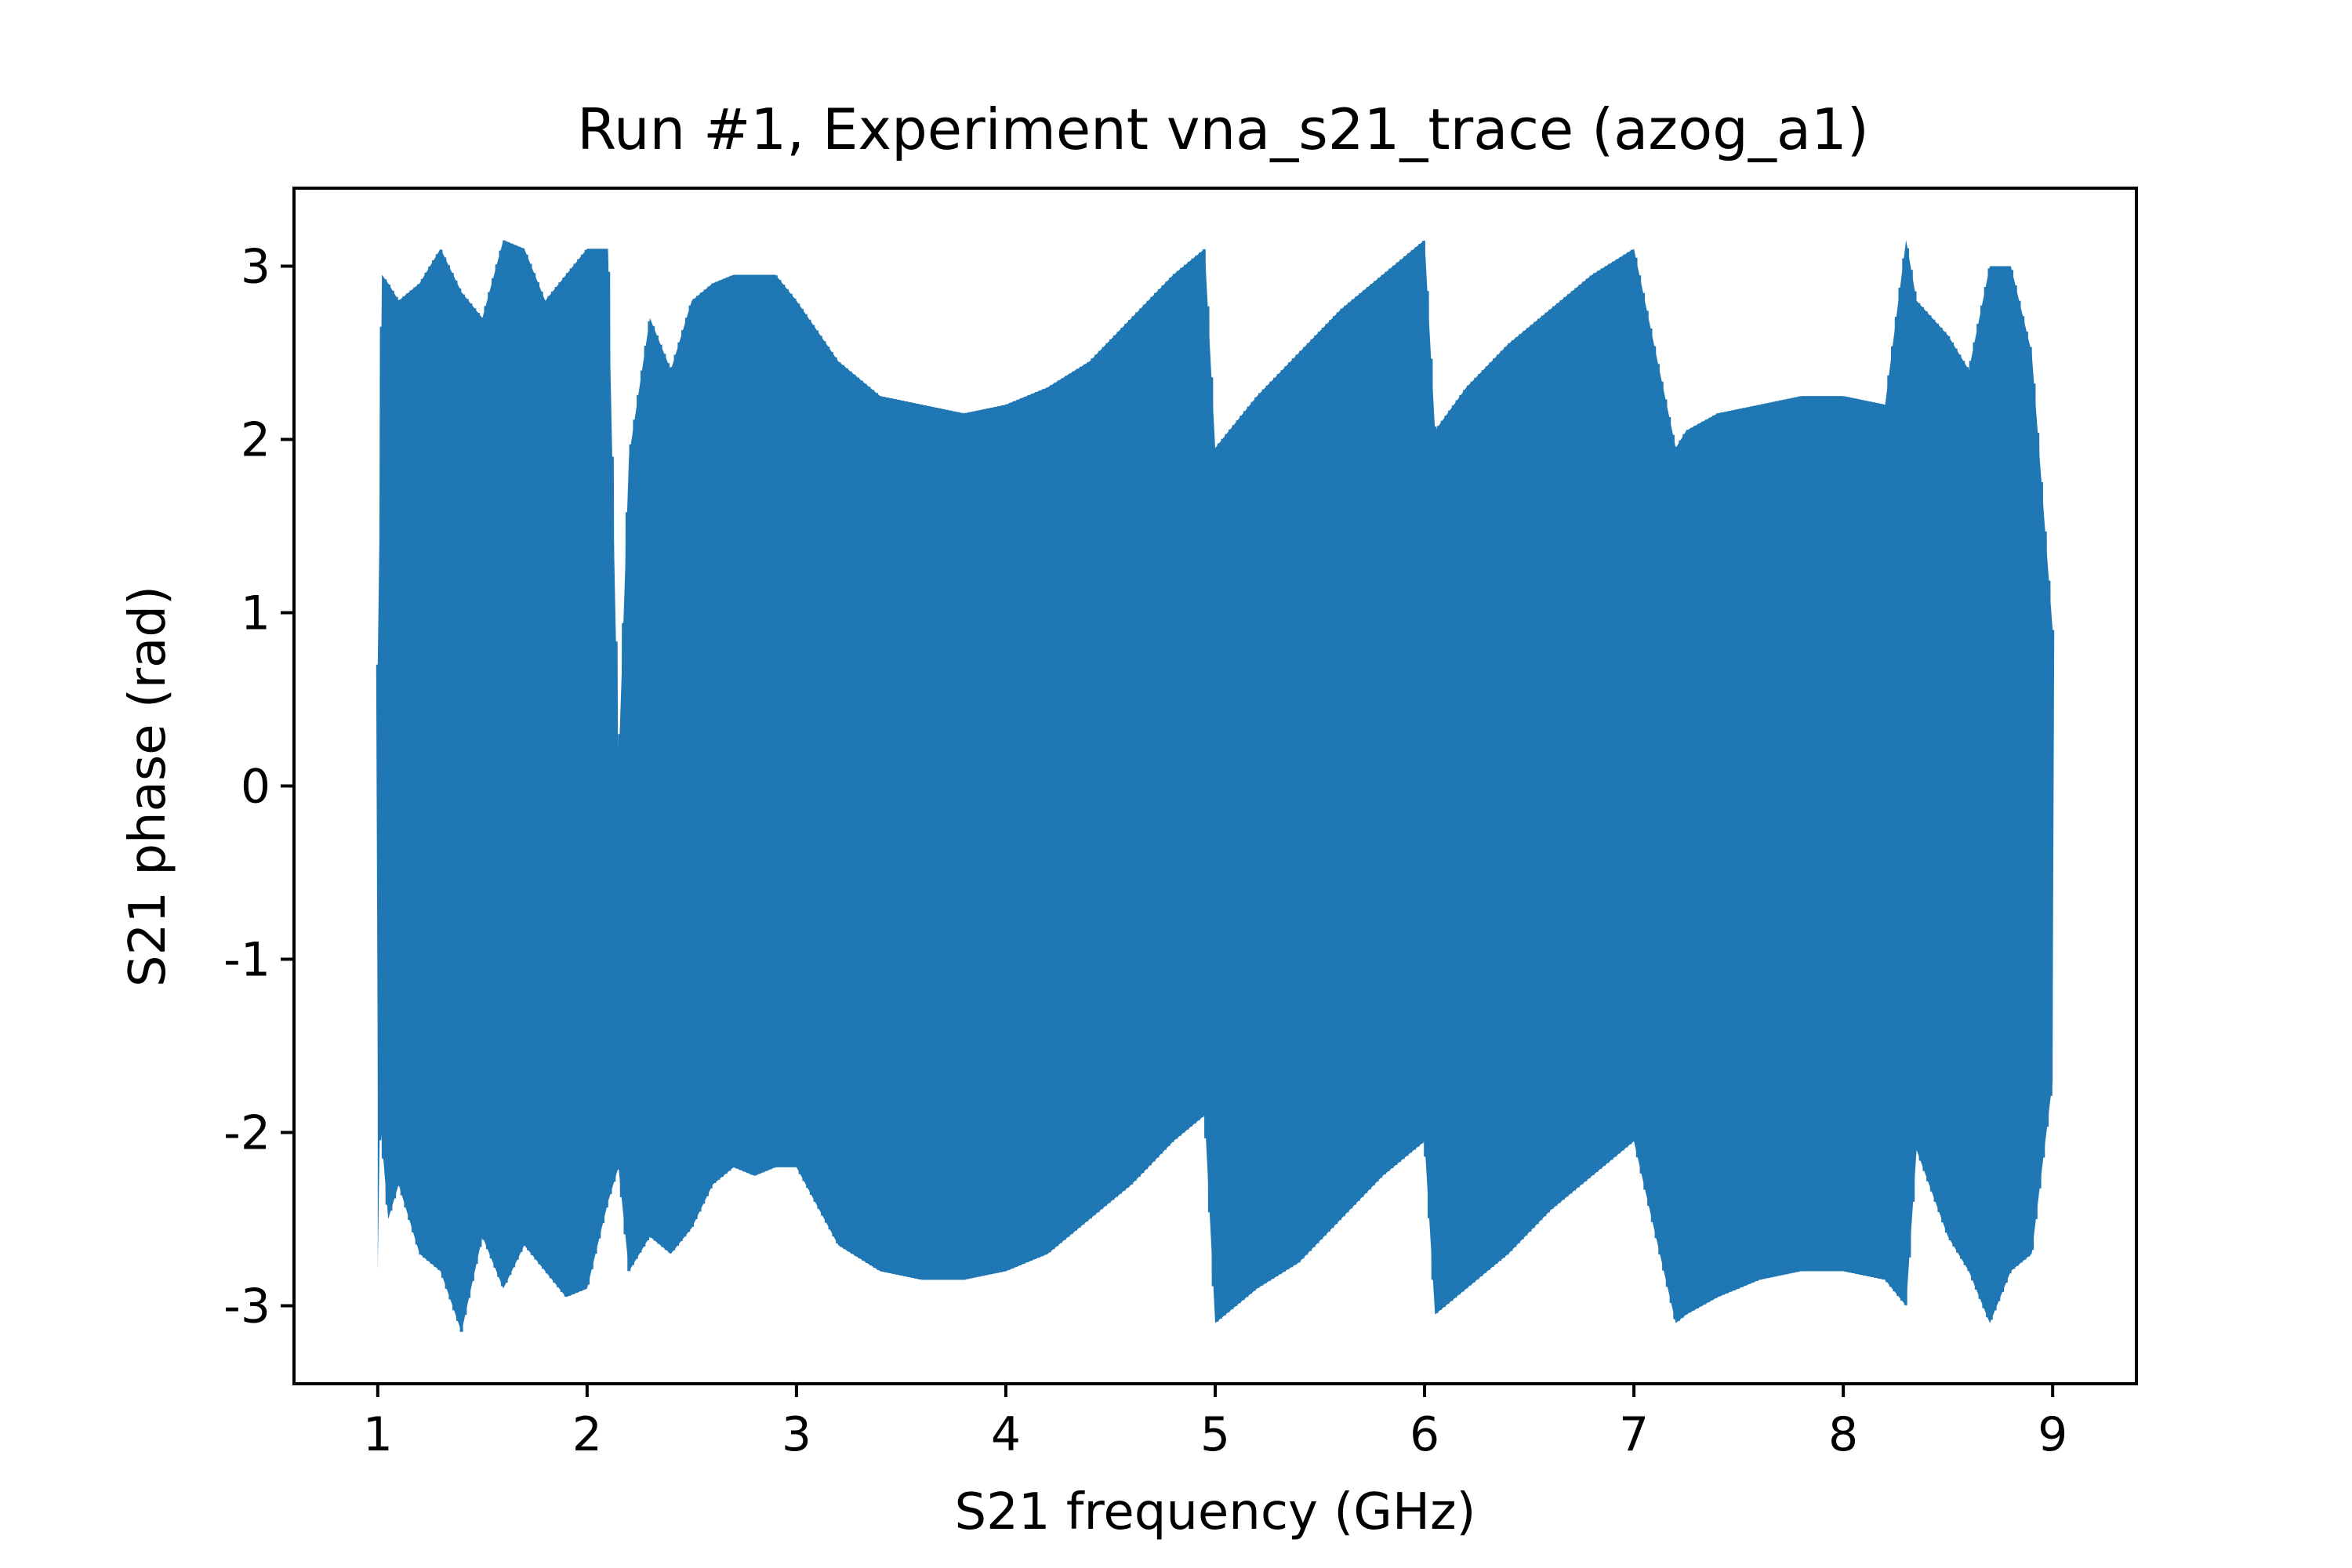 This screenshot has height=1568, width=2352. I want to click on x-tick-label: 3, so click(796, 1434).